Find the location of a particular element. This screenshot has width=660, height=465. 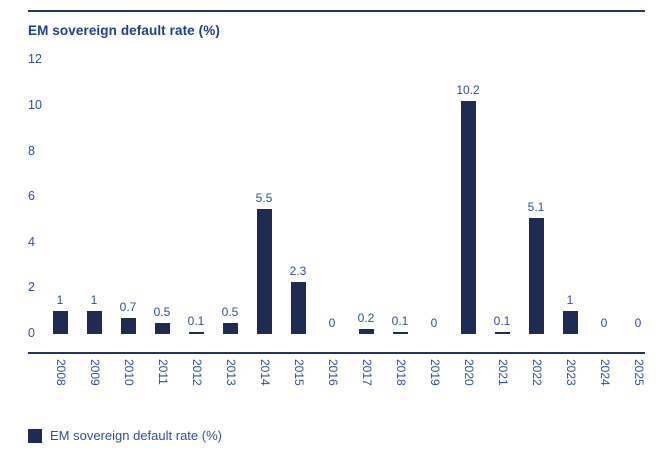

y-axis-tick-label: 8 is located at coordinates (31, 150).